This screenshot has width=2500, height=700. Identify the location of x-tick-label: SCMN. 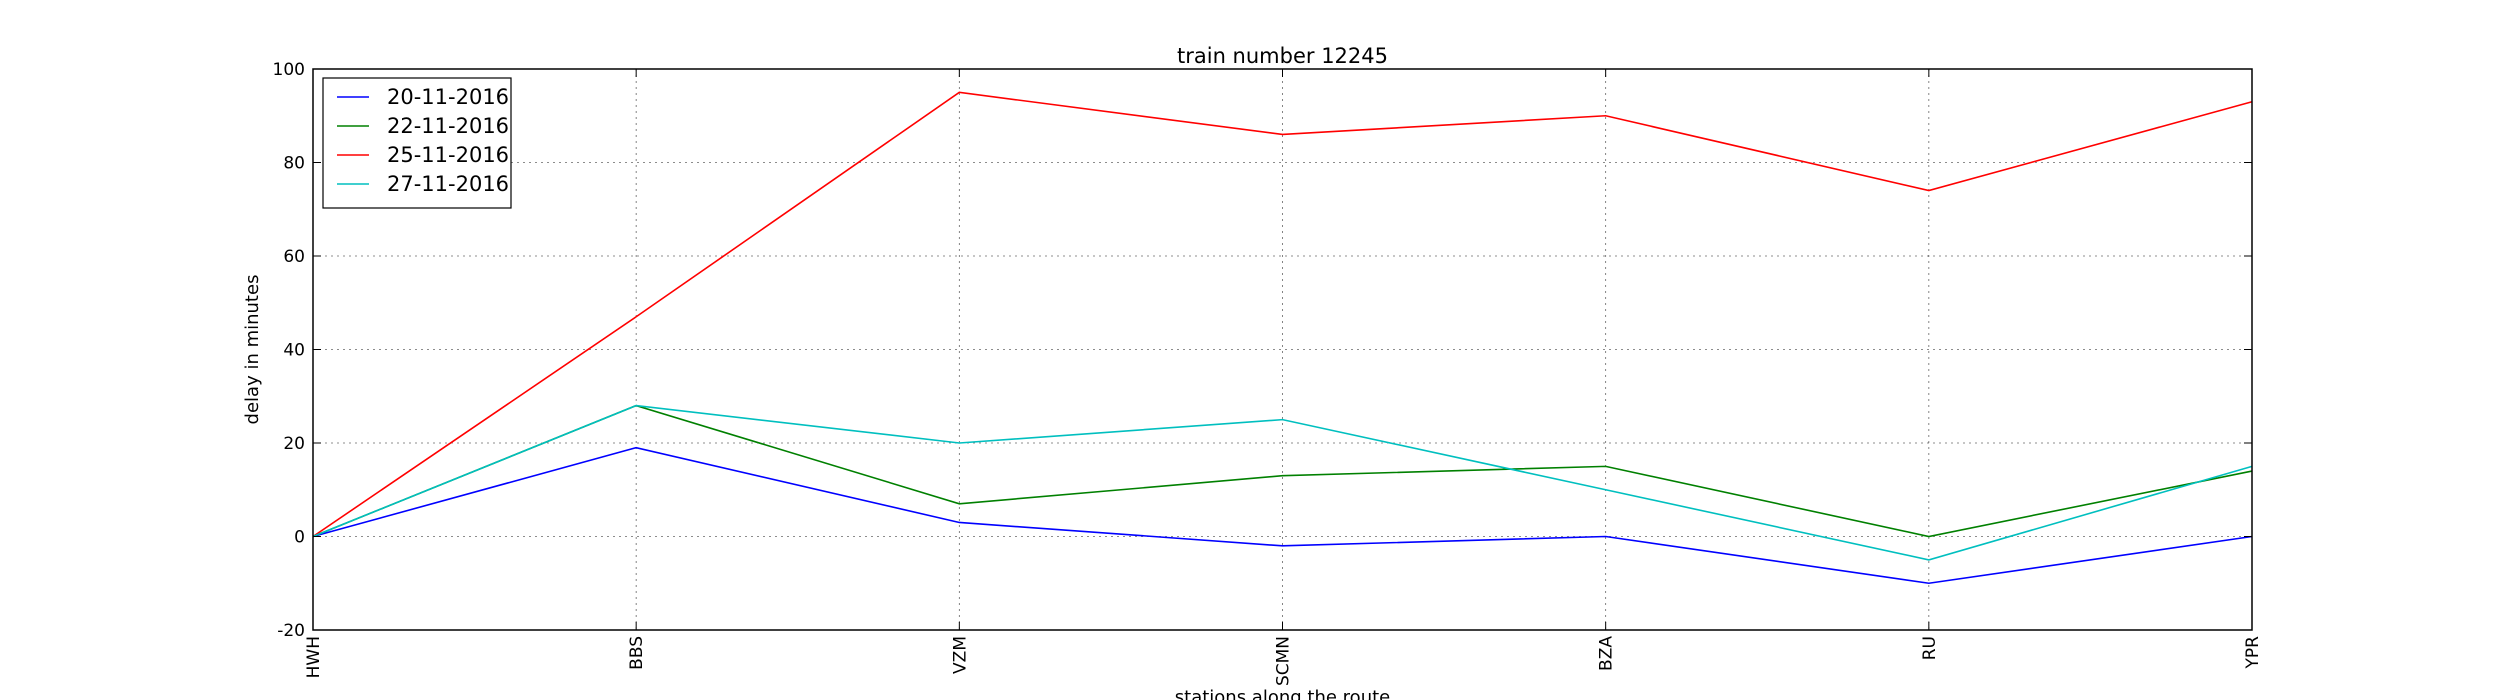
(1284, 661).